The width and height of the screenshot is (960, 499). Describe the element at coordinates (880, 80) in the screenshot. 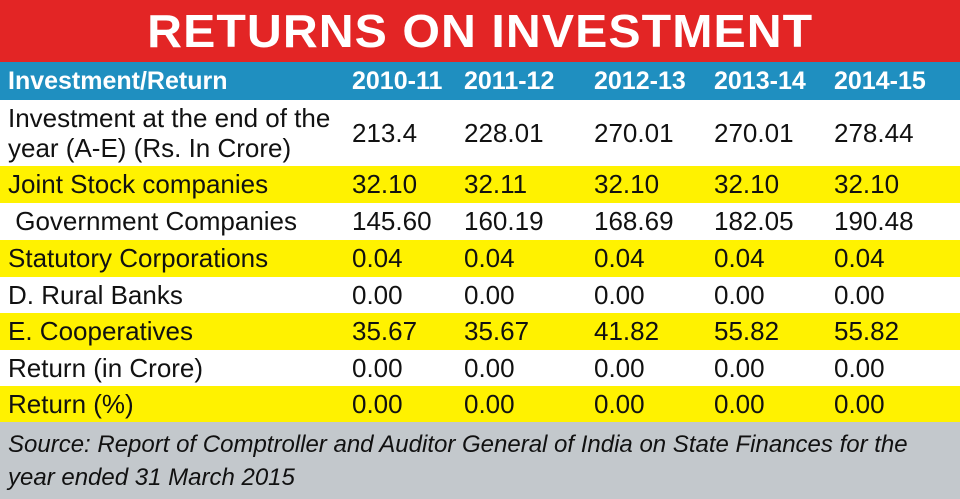

I see `header-year-2014-15: 2014-15` at that location.